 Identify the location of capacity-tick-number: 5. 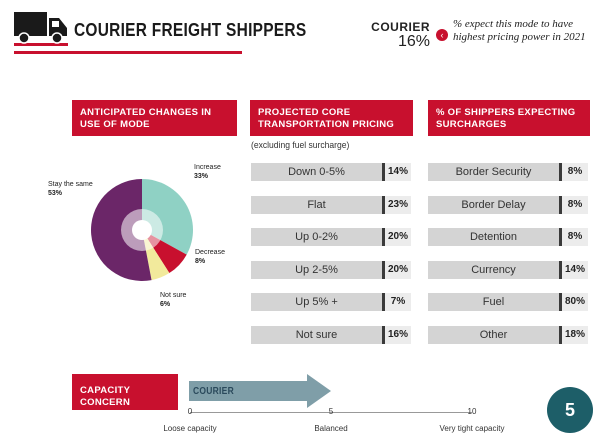
(331, 411).